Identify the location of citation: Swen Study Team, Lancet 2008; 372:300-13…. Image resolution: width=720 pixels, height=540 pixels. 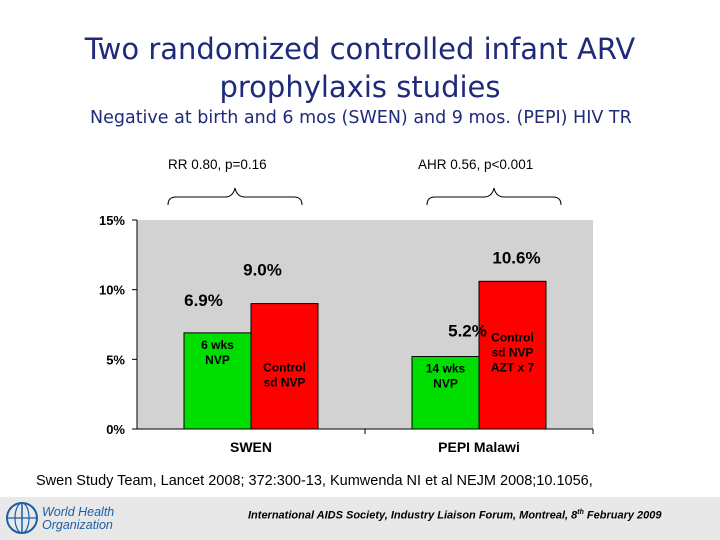
(314, 481).